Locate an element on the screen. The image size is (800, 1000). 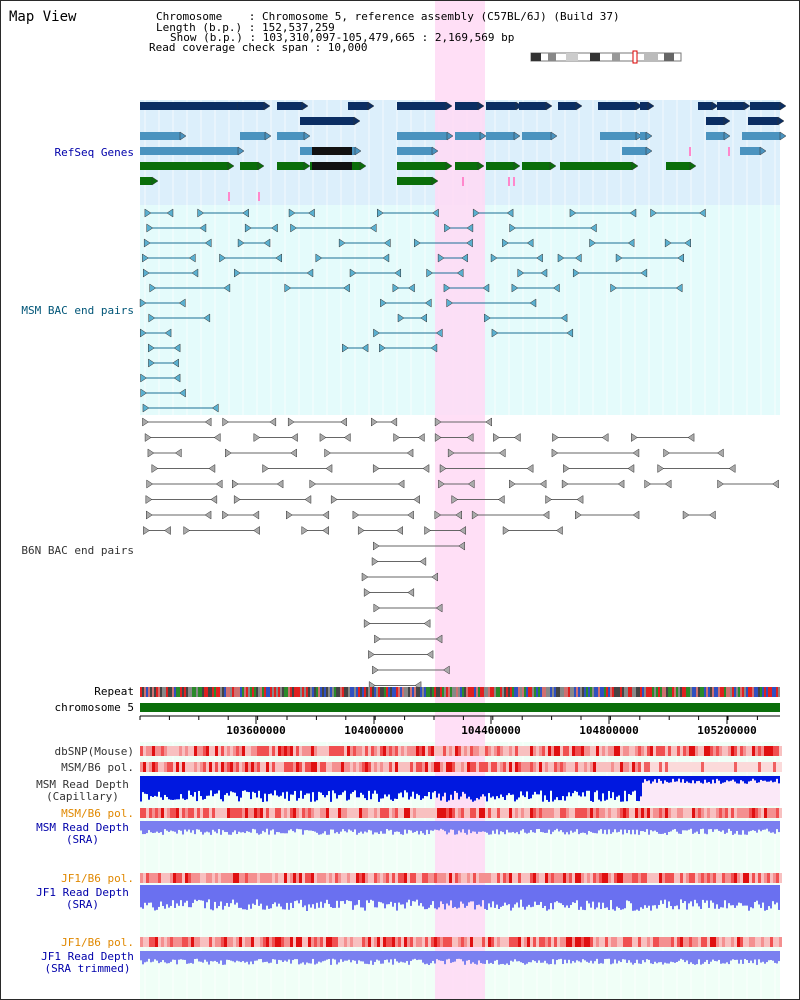
track-label-jf1-depth-sra: JF1 Read Depth (SRA) is located at coordinates (82, 898).